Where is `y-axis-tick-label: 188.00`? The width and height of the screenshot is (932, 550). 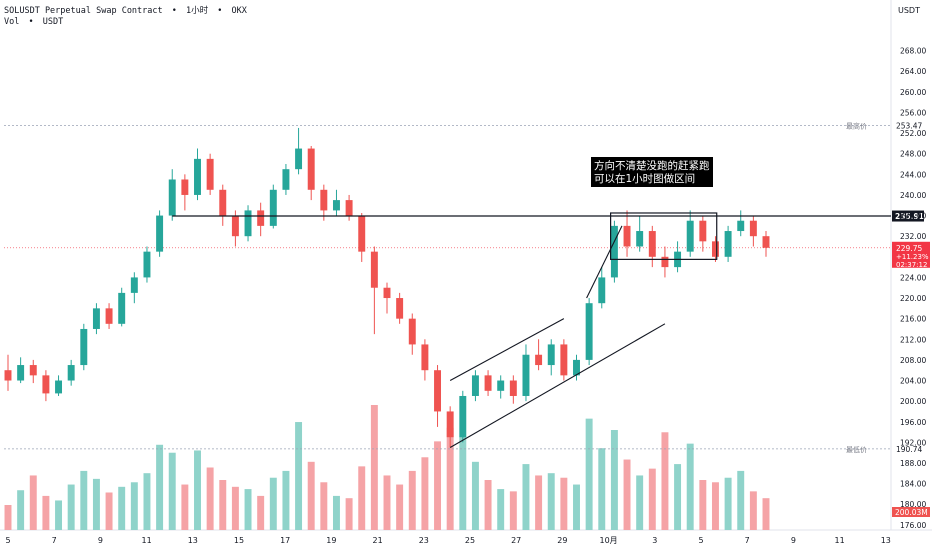 y-axis-tick-label: 188.00 is located at coordinates (913, 463).